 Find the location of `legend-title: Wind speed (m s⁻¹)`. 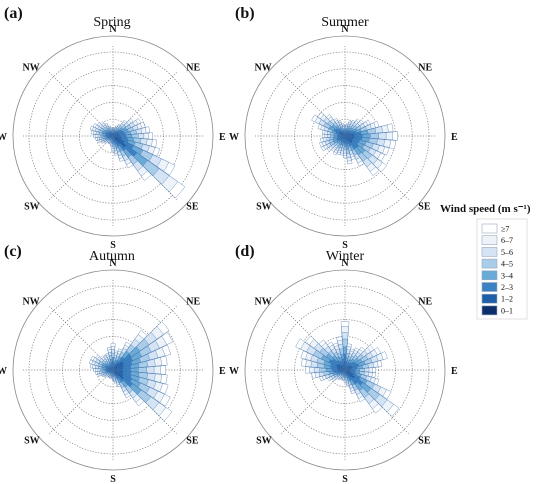

legend-title: Wind speed (m s⁻¹) is located at coordinates (485, 209).